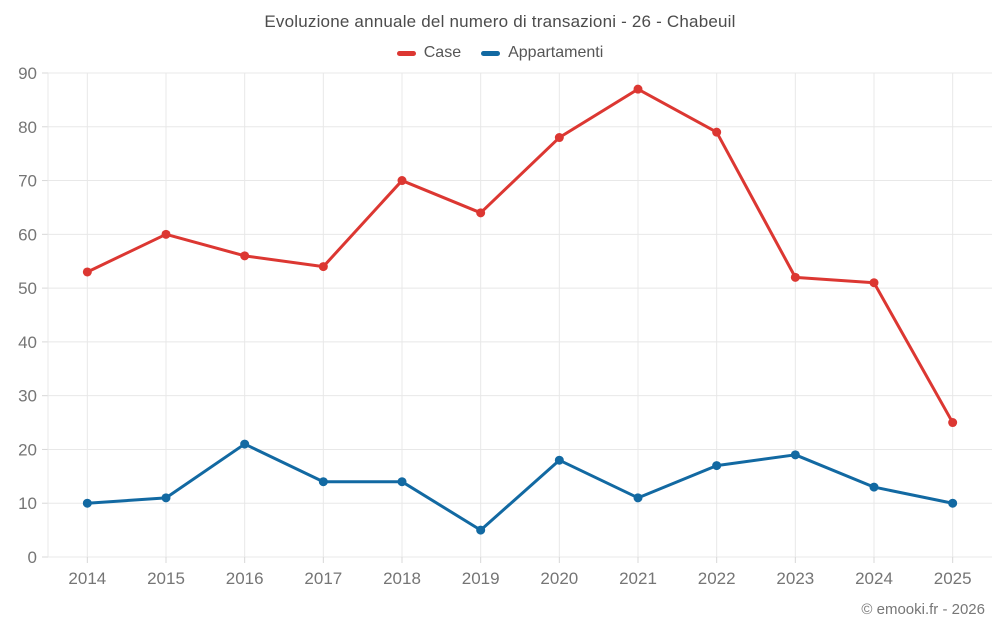 Image resolution: width=1000 pixels, height=625 pixels. I want to click on data-point-appartamenti-2025, so click(953, 503).